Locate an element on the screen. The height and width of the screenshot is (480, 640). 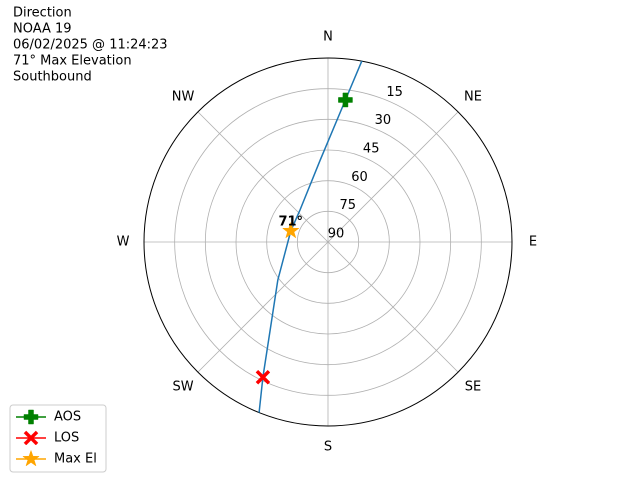
title-line: Southbound is located at coordinates (52, 77).